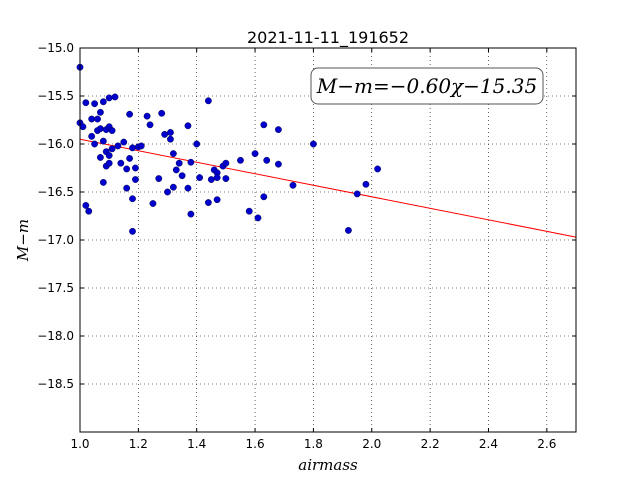  What do you see at coordinates (55, 384) in the screenshot?
I see `y-tick-label: −18.5` at bounding box center [55, 384].